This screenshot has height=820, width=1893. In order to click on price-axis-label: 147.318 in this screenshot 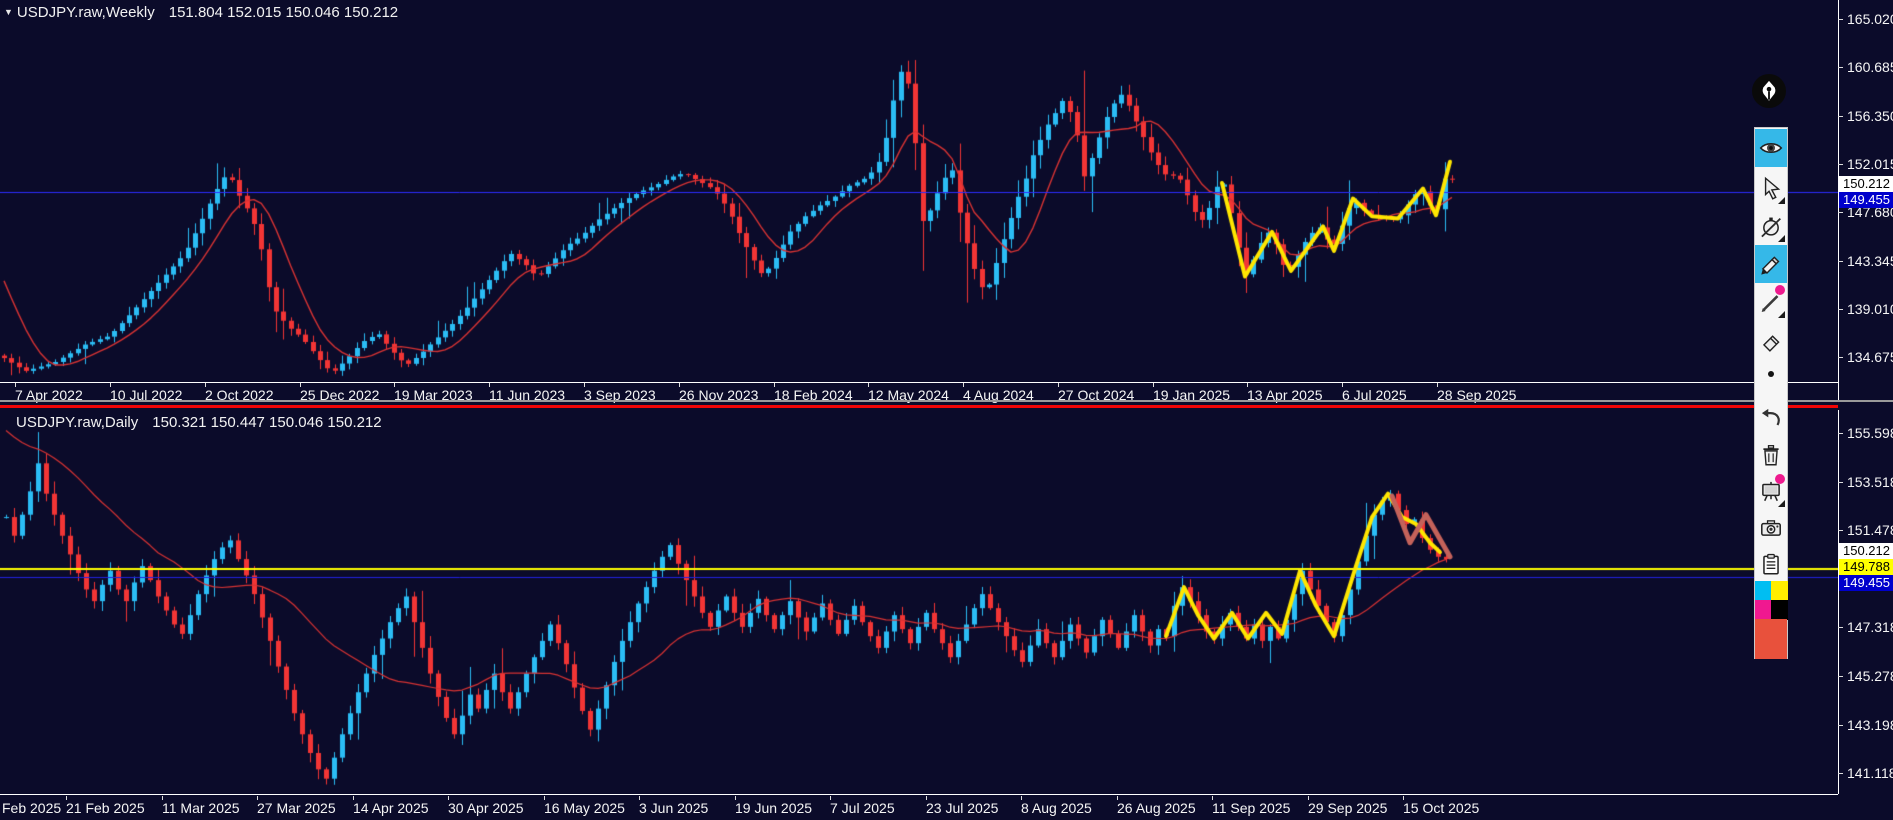, I will do `click(1870, 627)`.